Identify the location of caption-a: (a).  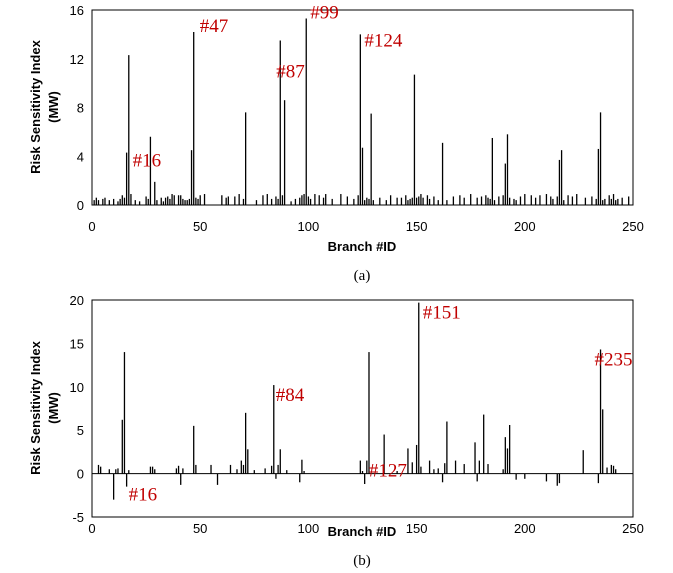
(362, 276).